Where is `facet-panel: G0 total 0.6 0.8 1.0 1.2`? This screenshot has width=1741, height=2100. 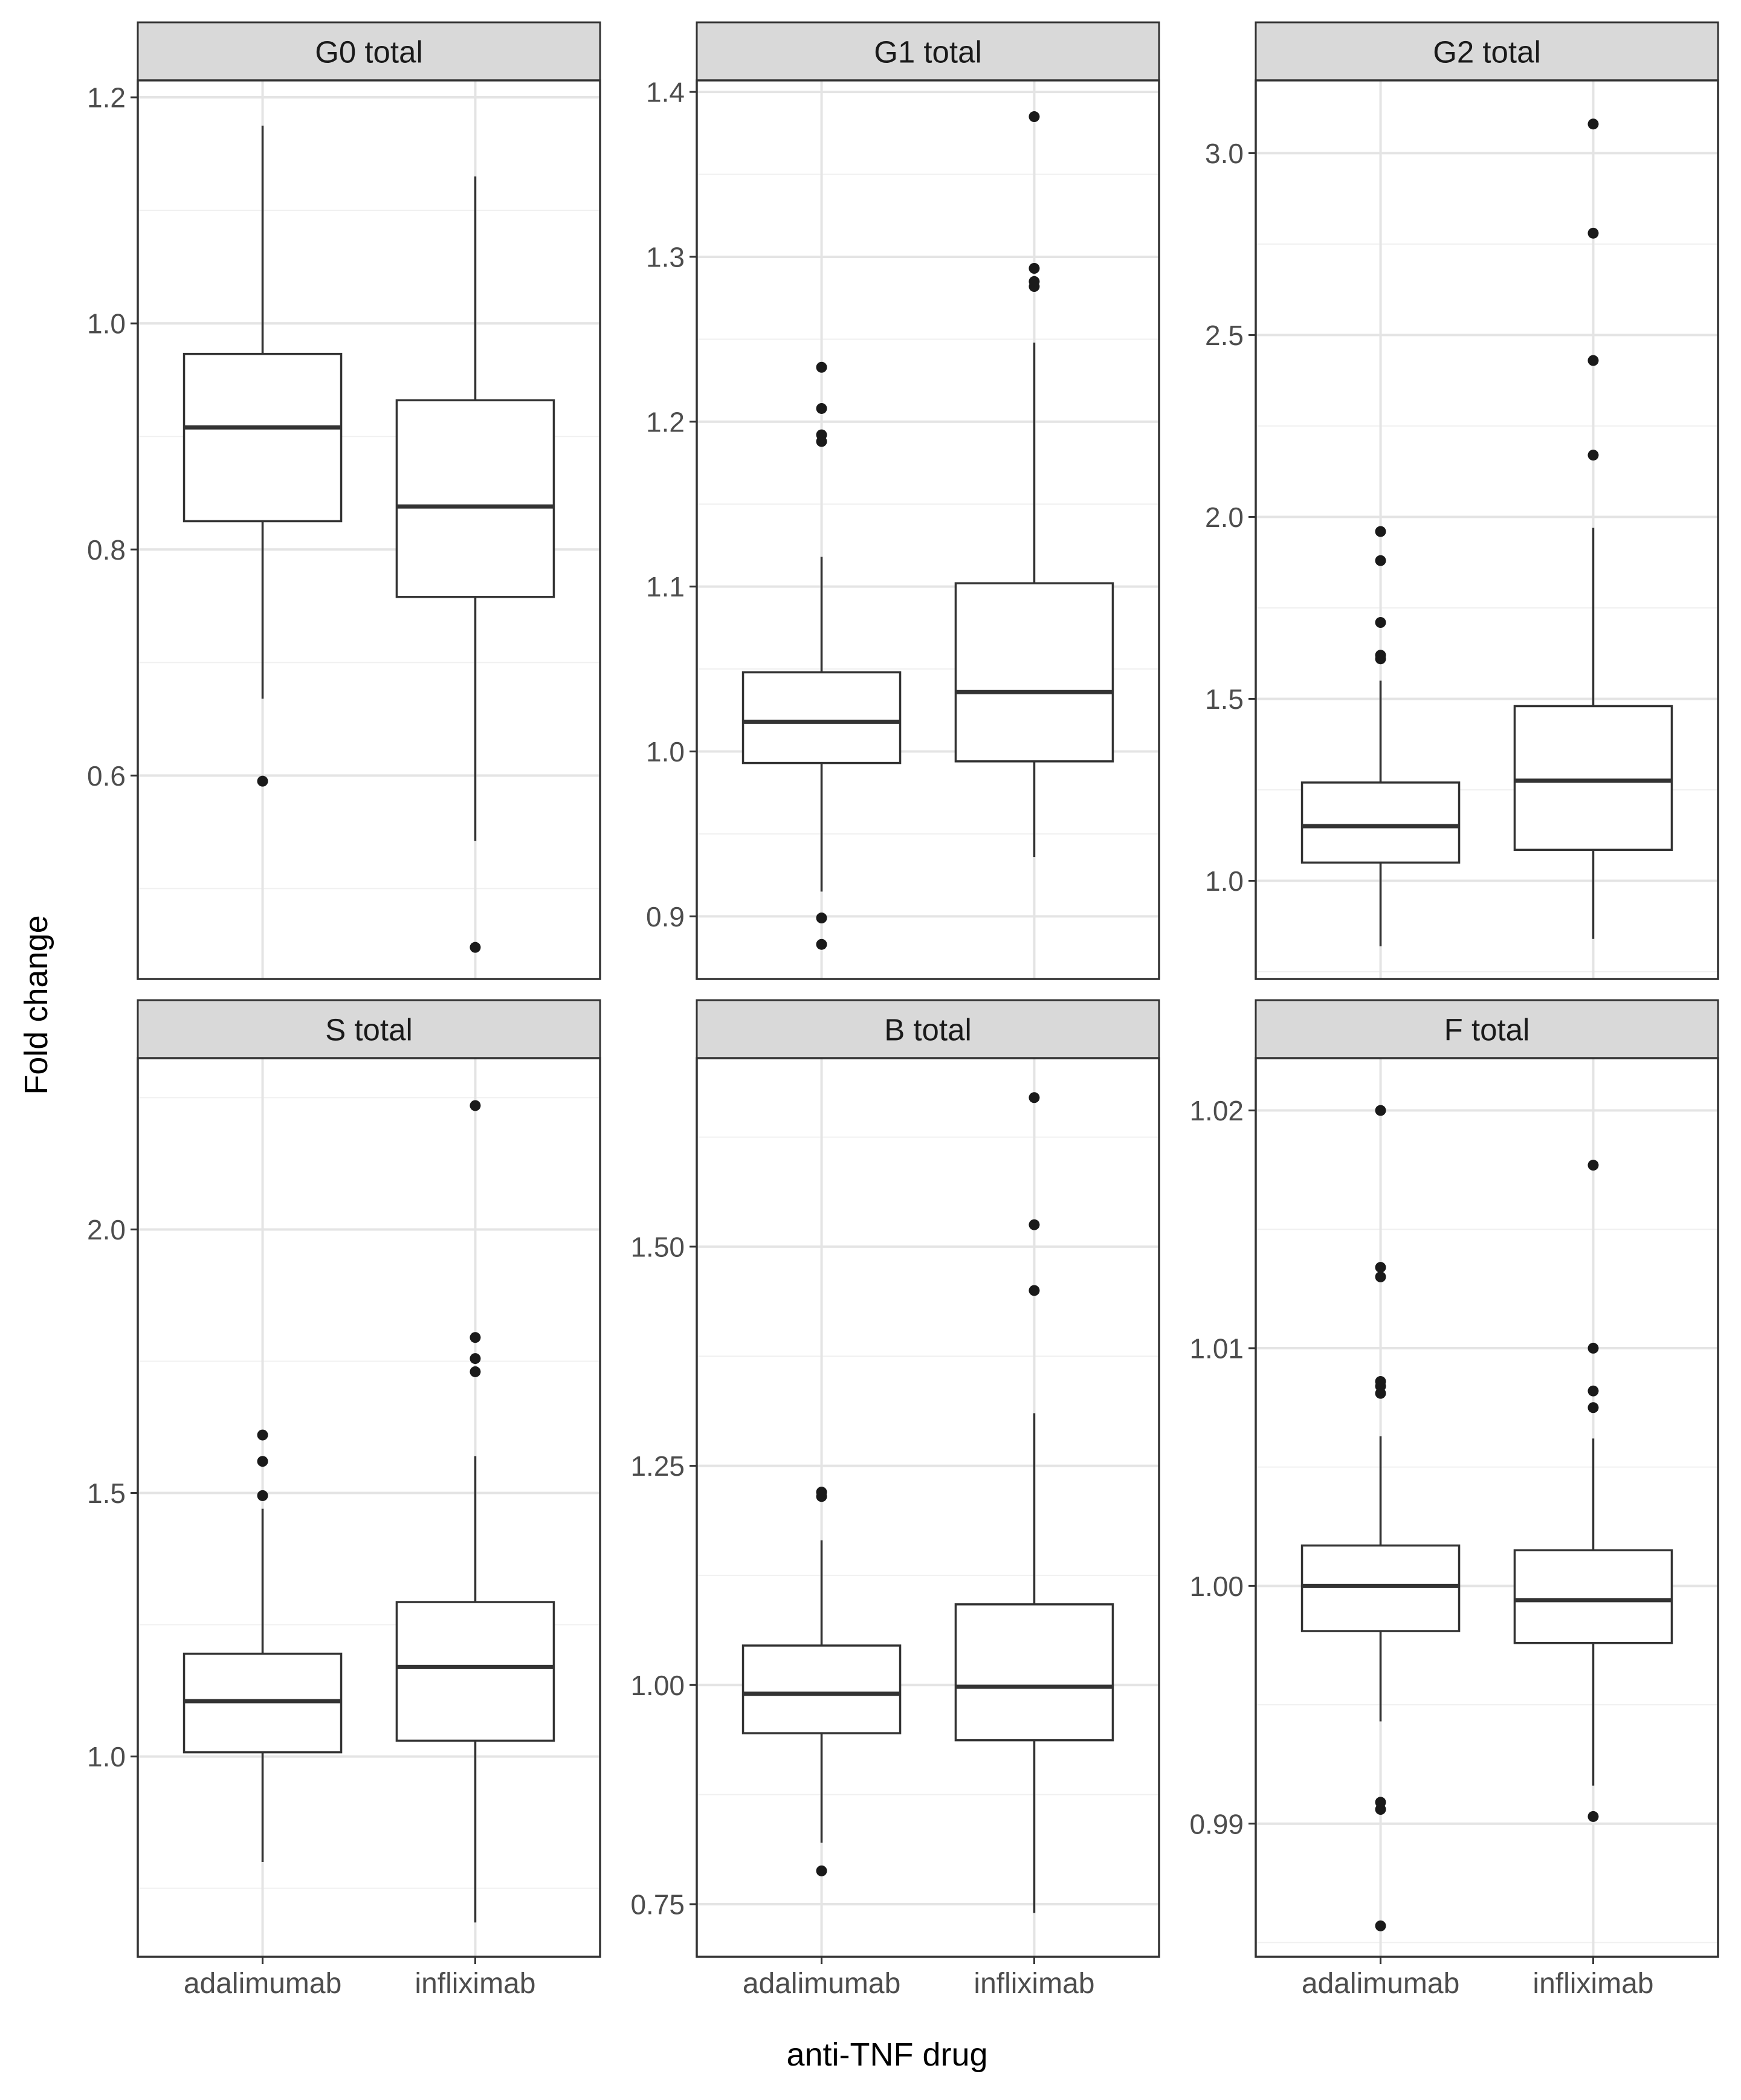
facet-panel: G0 total 0.6 0.8 1.0 1.2 is located at coordinates (344, 500).